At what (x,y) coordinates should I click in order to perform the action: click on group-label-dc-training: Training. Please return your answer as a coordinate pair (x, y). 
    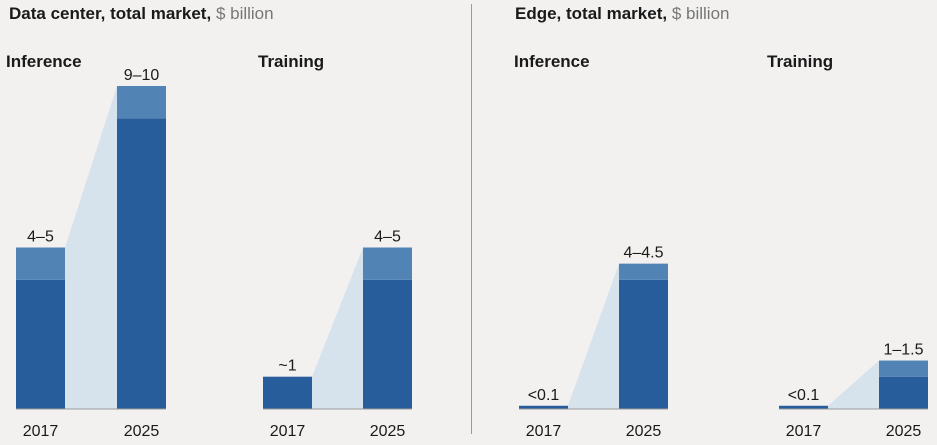
    Looking at the image, I should click on (291, 61).